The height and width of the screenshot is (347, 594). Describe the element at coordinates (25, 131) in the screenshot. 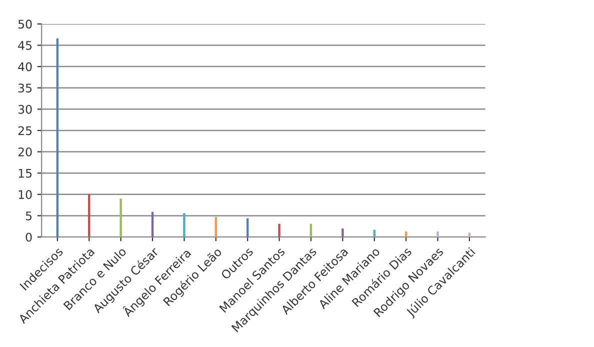

I see `y-tick-label: 25` at that location.